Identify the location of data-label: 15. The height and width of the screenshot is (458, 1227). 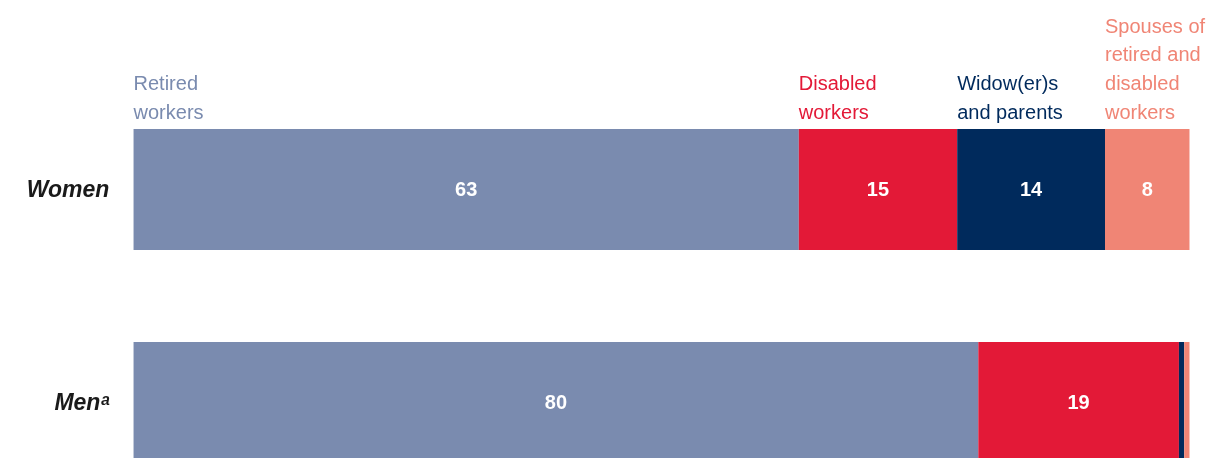
(878, 189).